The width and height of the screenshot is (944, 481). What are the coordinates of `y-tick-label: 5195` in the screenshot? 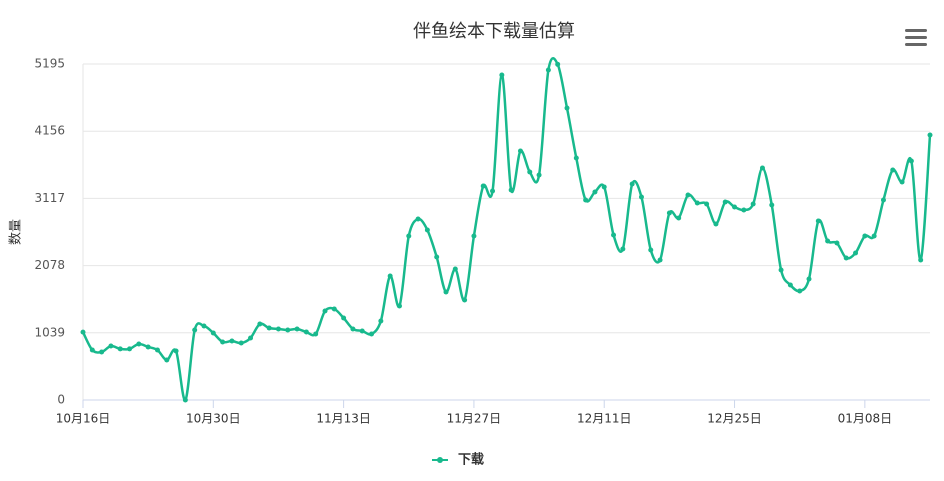 It's located at (49, 64).